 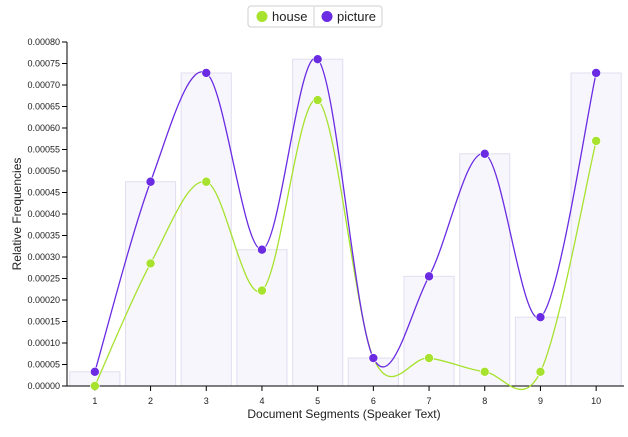 What do you see at coordinates (150, 401) in the screenshot?
I see `x-tick-label: 2` at bounding box center [150, 401].